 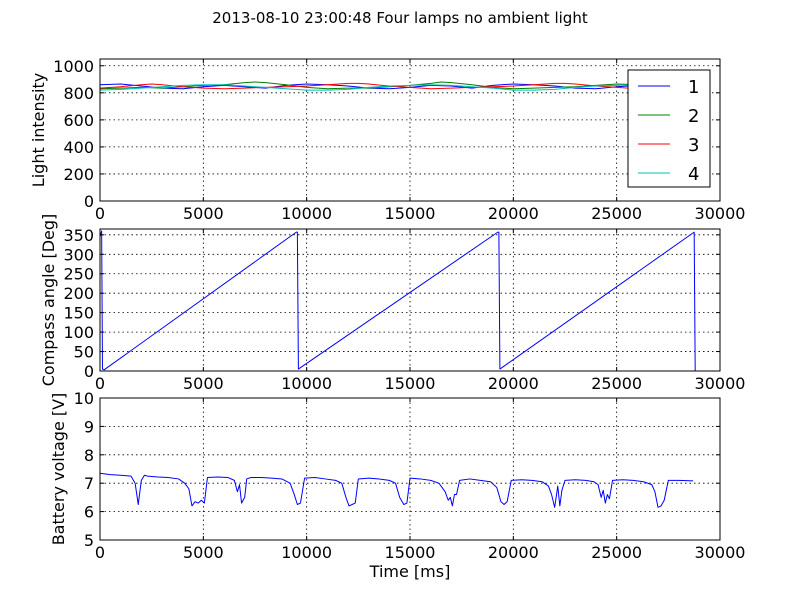 What do you see at coordinates (89, 426) in the screenshot?
I see `y-tick-label: 9` at bounding box center [89, 426].